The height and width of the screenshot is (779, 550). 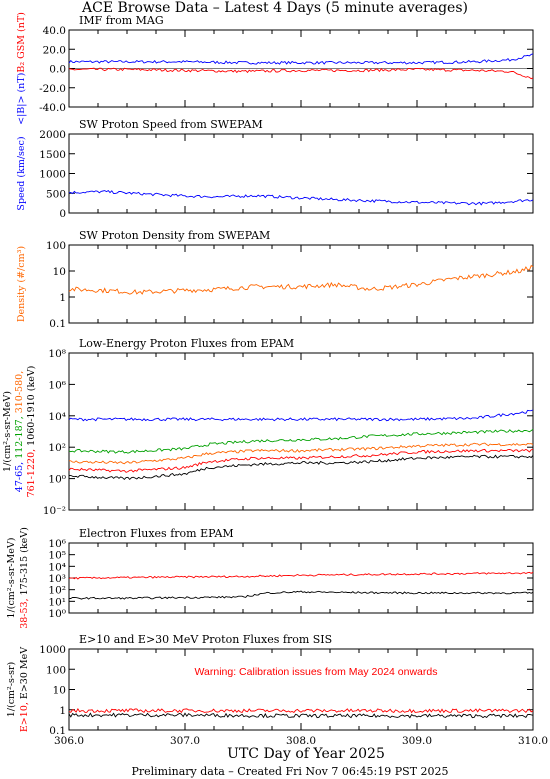 I want to click on y-tick-label: 40.0, so click(x=54, y=31).